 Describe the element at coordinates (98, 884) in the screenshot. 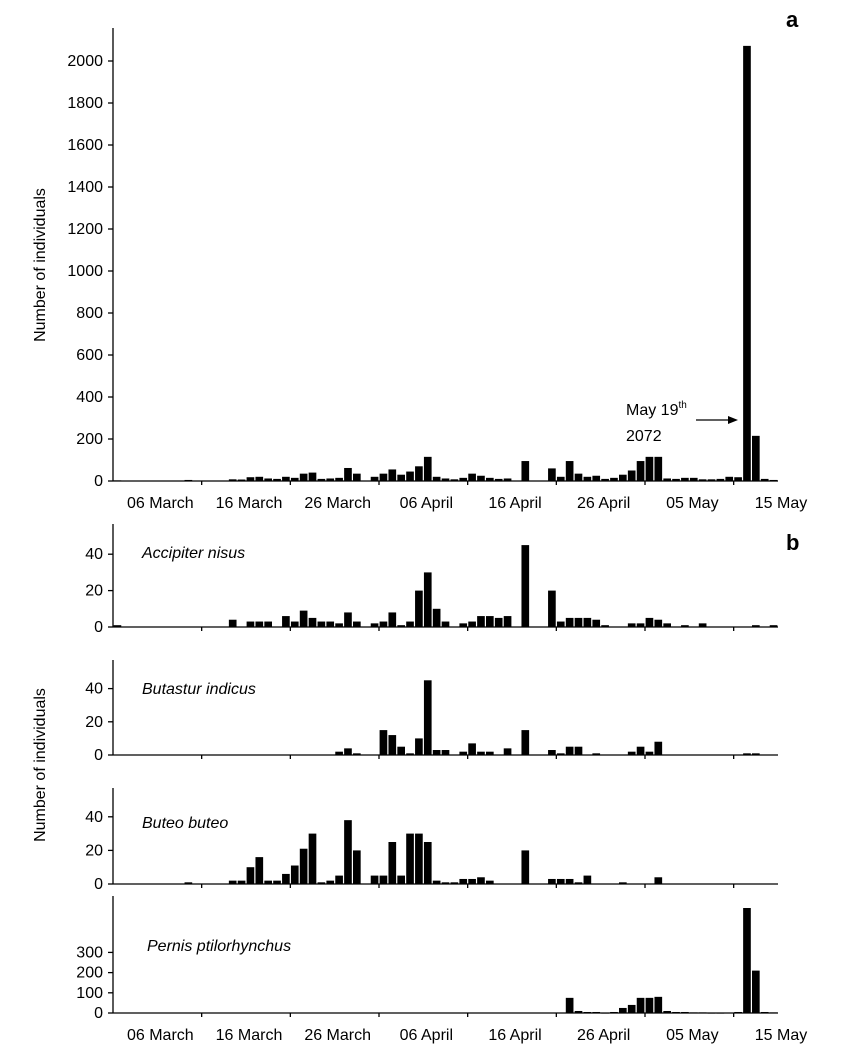

I see `panel-3-y-tick-label: 0` at that location.